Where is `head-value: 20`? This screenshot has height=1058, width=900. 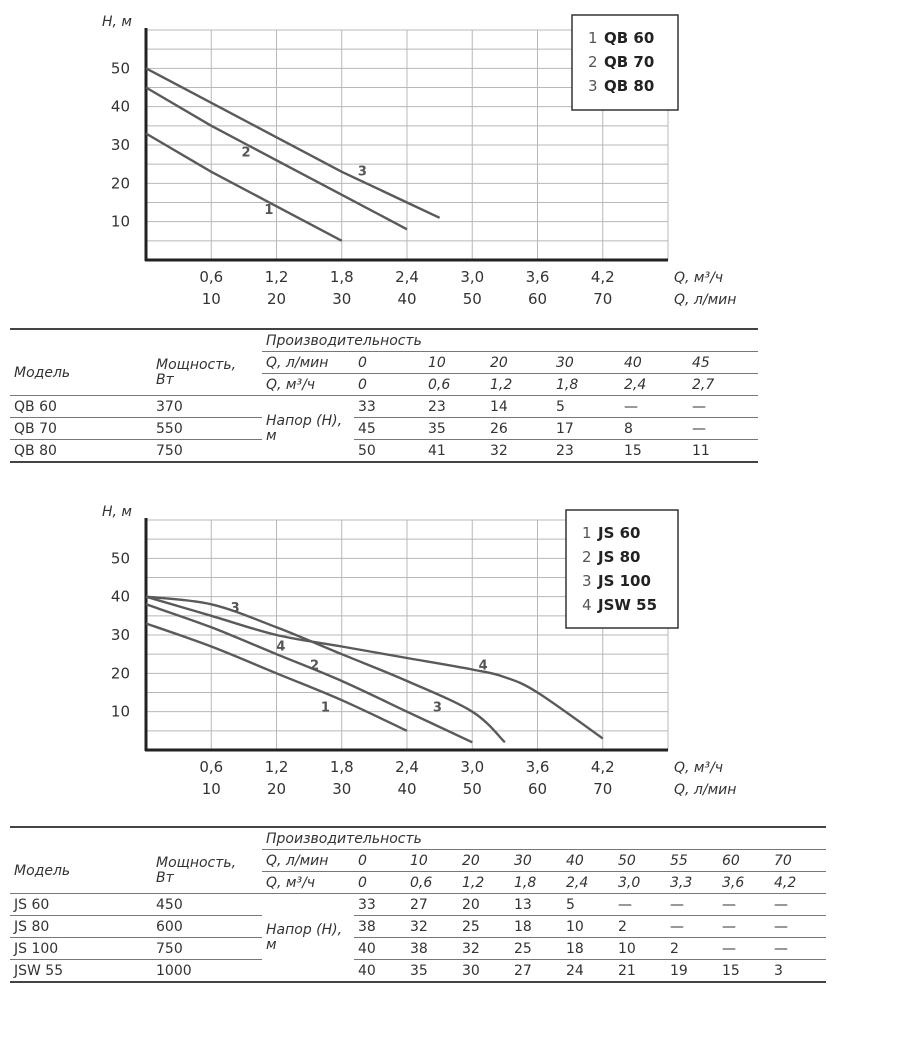 head-value: 20 is located at coordinates (484, 904).